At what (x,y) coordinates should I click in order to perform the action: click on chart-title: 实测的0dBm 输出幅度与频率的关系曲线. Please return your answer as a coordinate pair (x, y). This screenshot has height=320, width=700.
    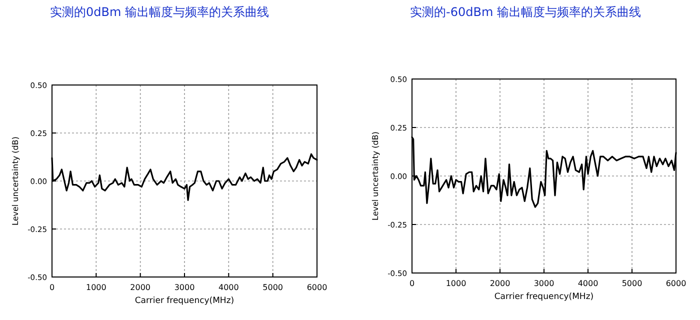
    Looking at the image, I should click on (159, 12).